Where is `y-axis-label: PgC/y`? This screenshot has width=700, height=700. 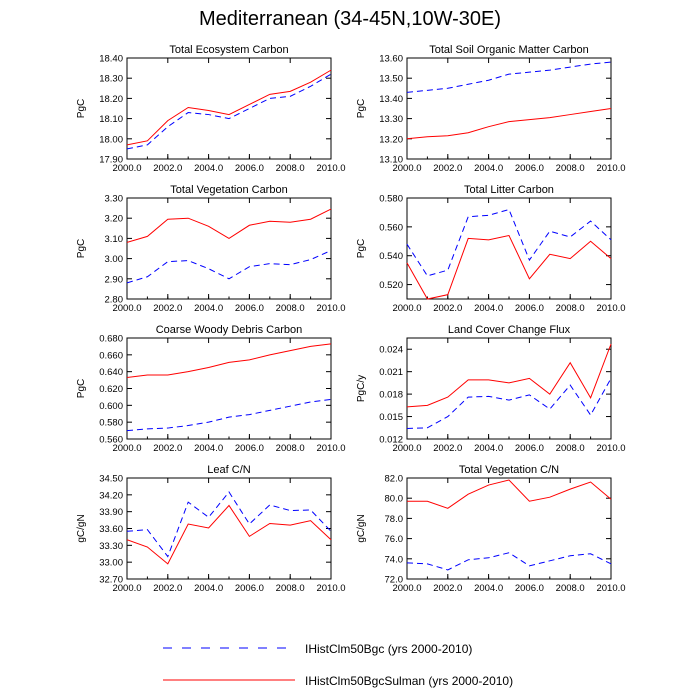
y-axis-label: PgC/y is located at coordinates (361, 388).